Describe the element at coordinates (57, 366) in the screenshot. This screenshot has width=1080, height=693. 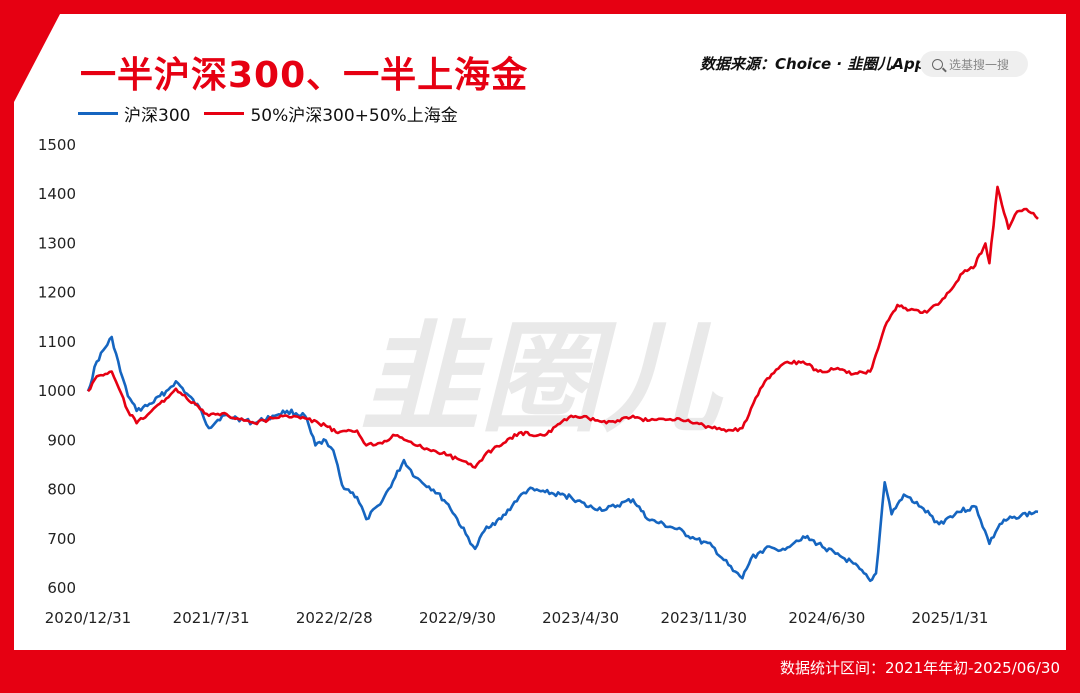
I see `y-axis: 600 700 800 900 1000 1100 1200 1300 1400 1500` at that location.